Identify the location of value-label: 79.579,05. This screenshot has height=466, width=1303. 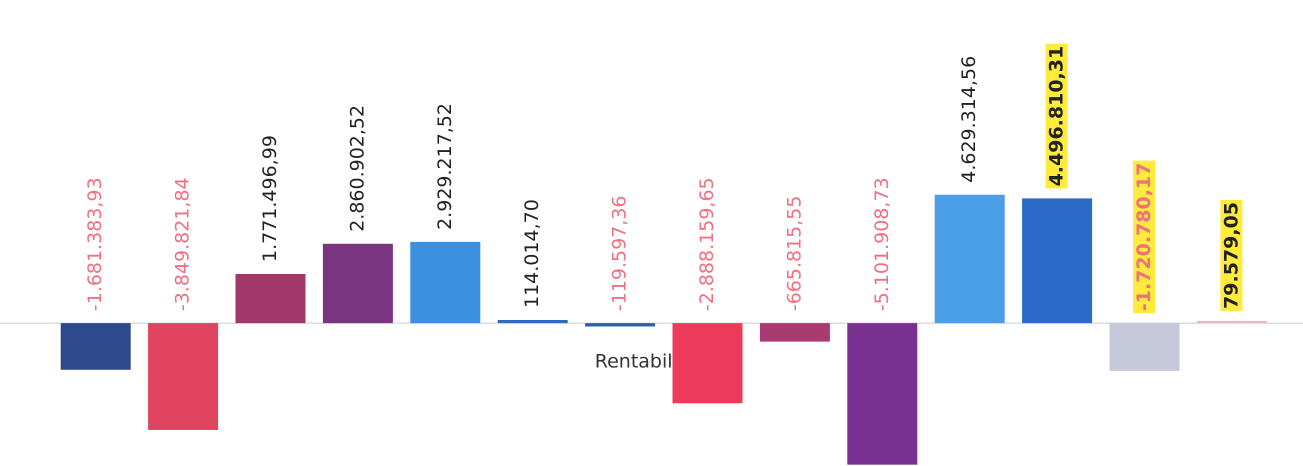
(1231, 255).